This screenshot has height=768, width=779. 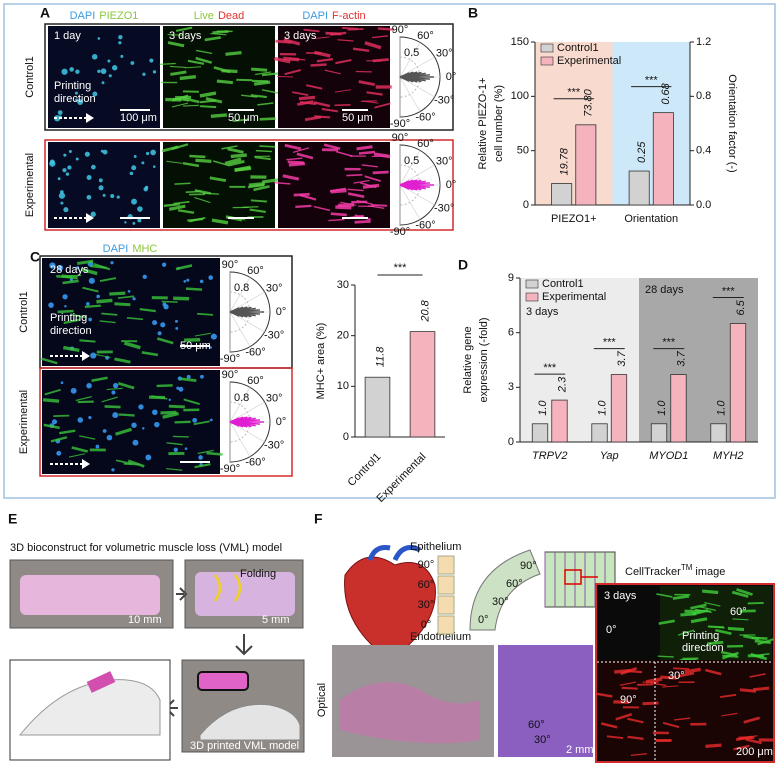 What do you see at coordinates (195, 346) in the screenshot?
I see `scale-label: 50 μm` at bounding box center [195, 346].